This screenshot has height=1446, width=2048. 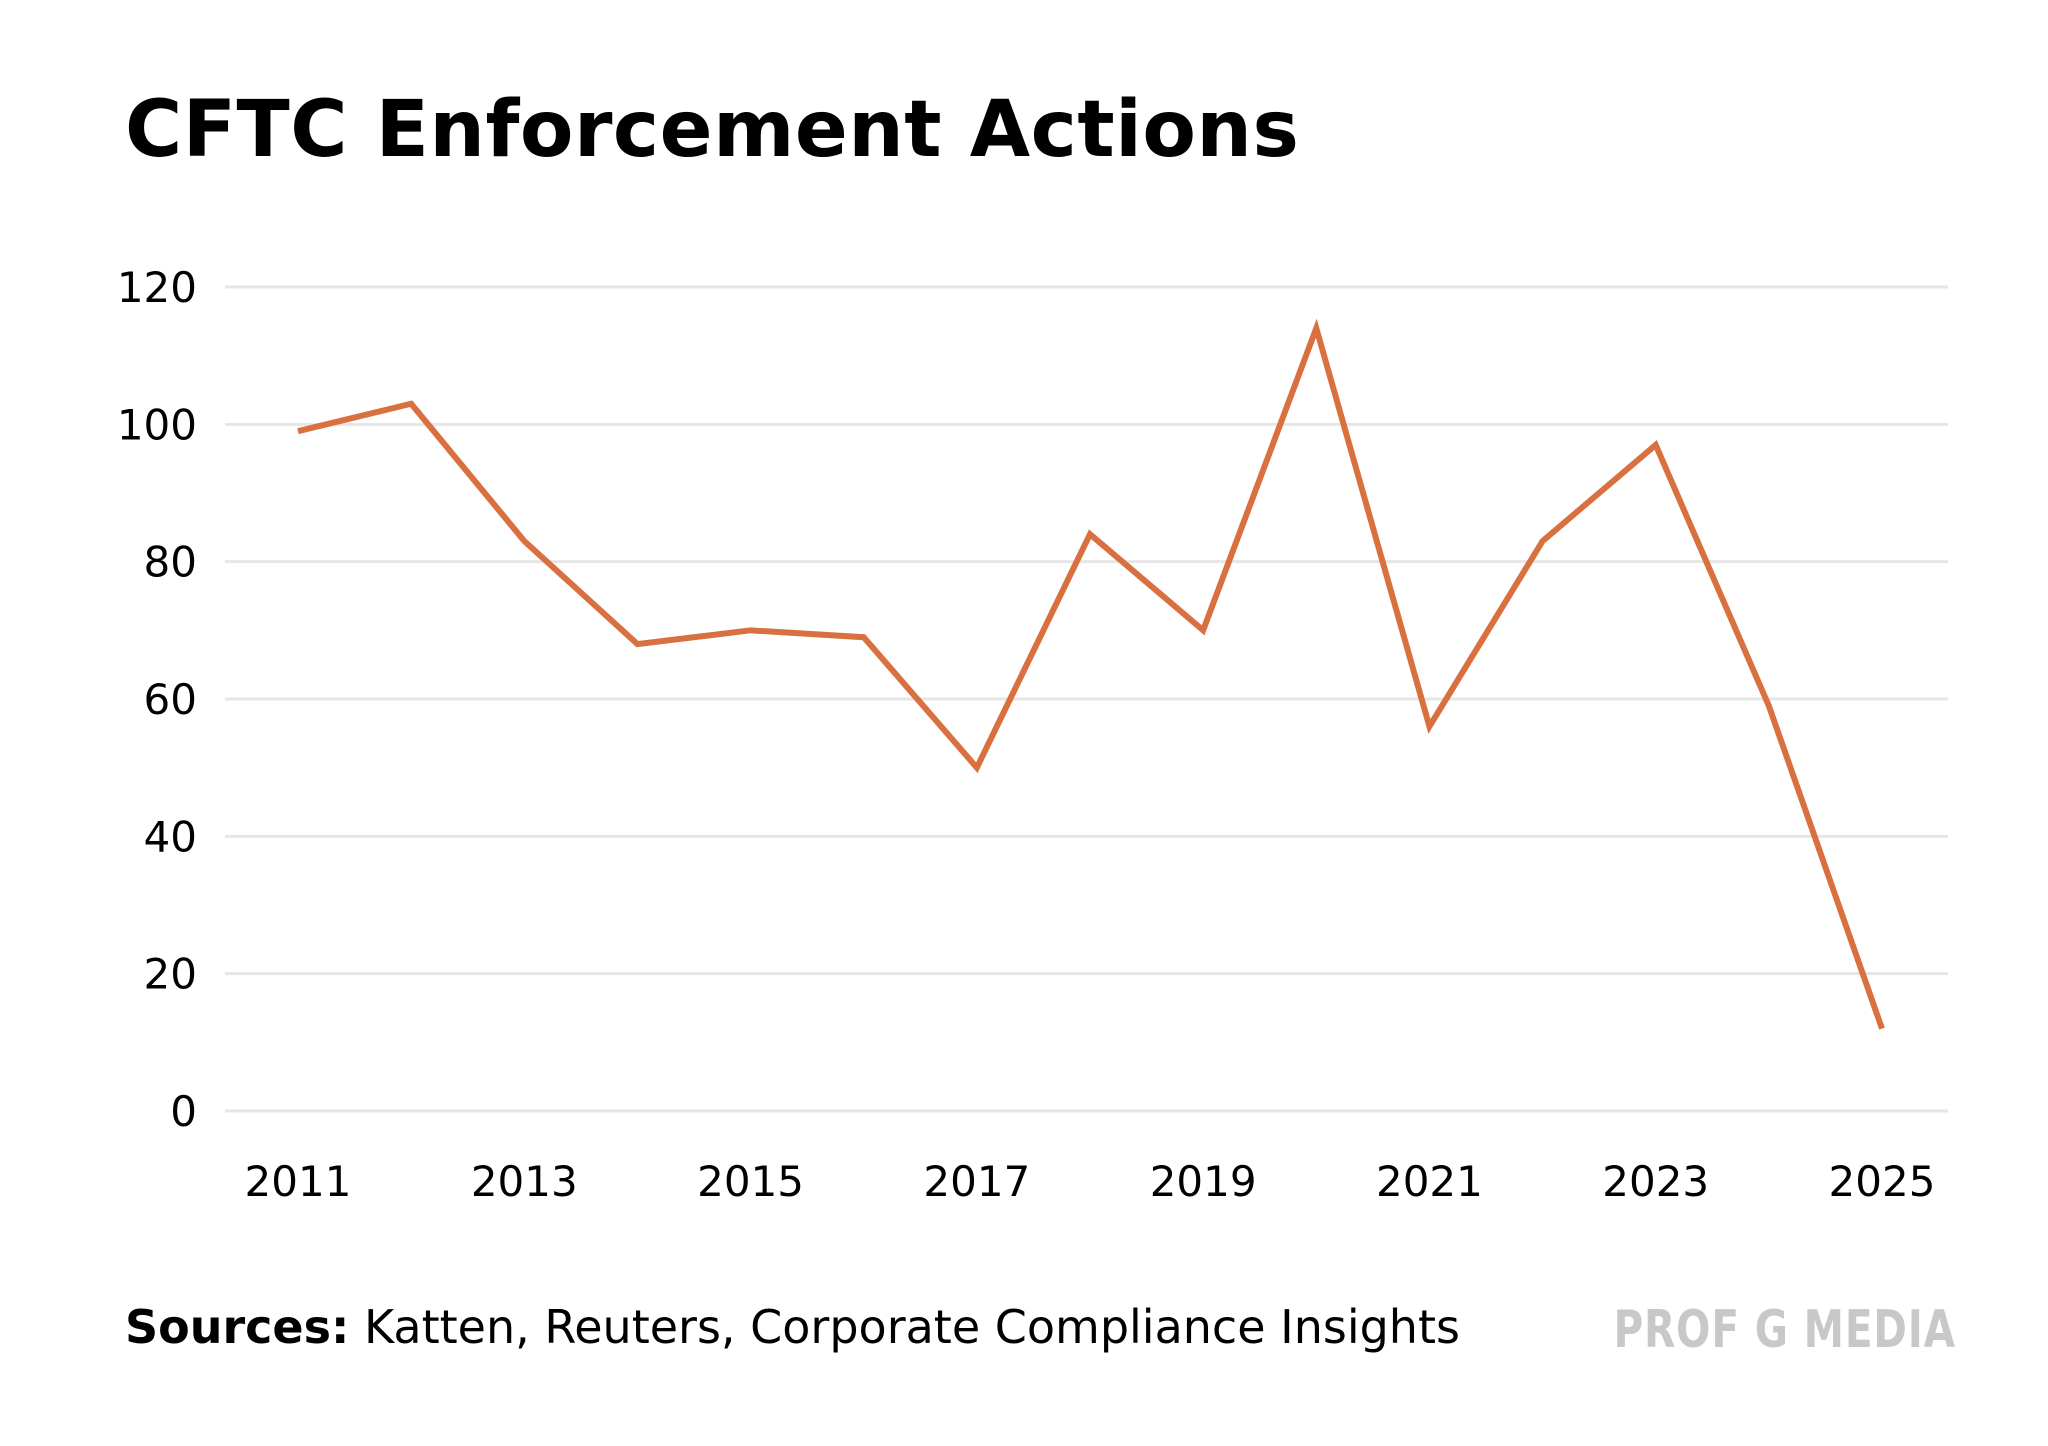 I want to click on data-point-2019, so click(x=1203, y=630).